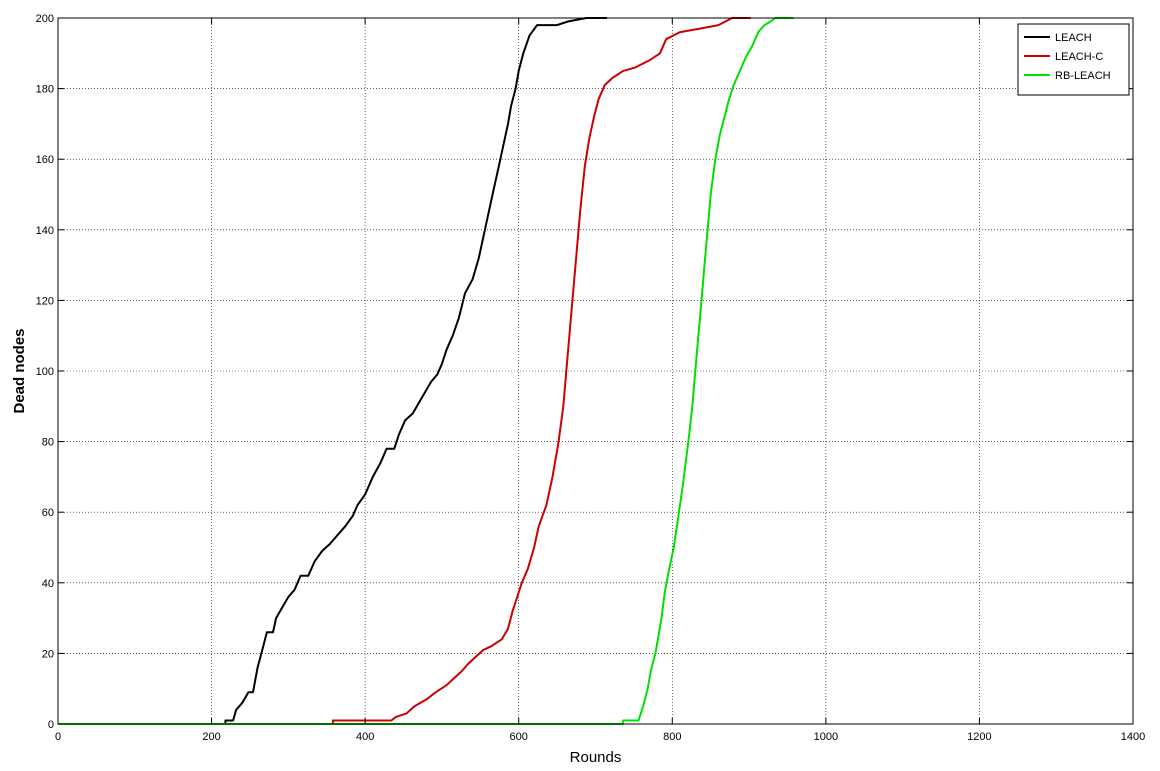  I want to click on legend-label: RB-LEACH, so click(1083, 76).